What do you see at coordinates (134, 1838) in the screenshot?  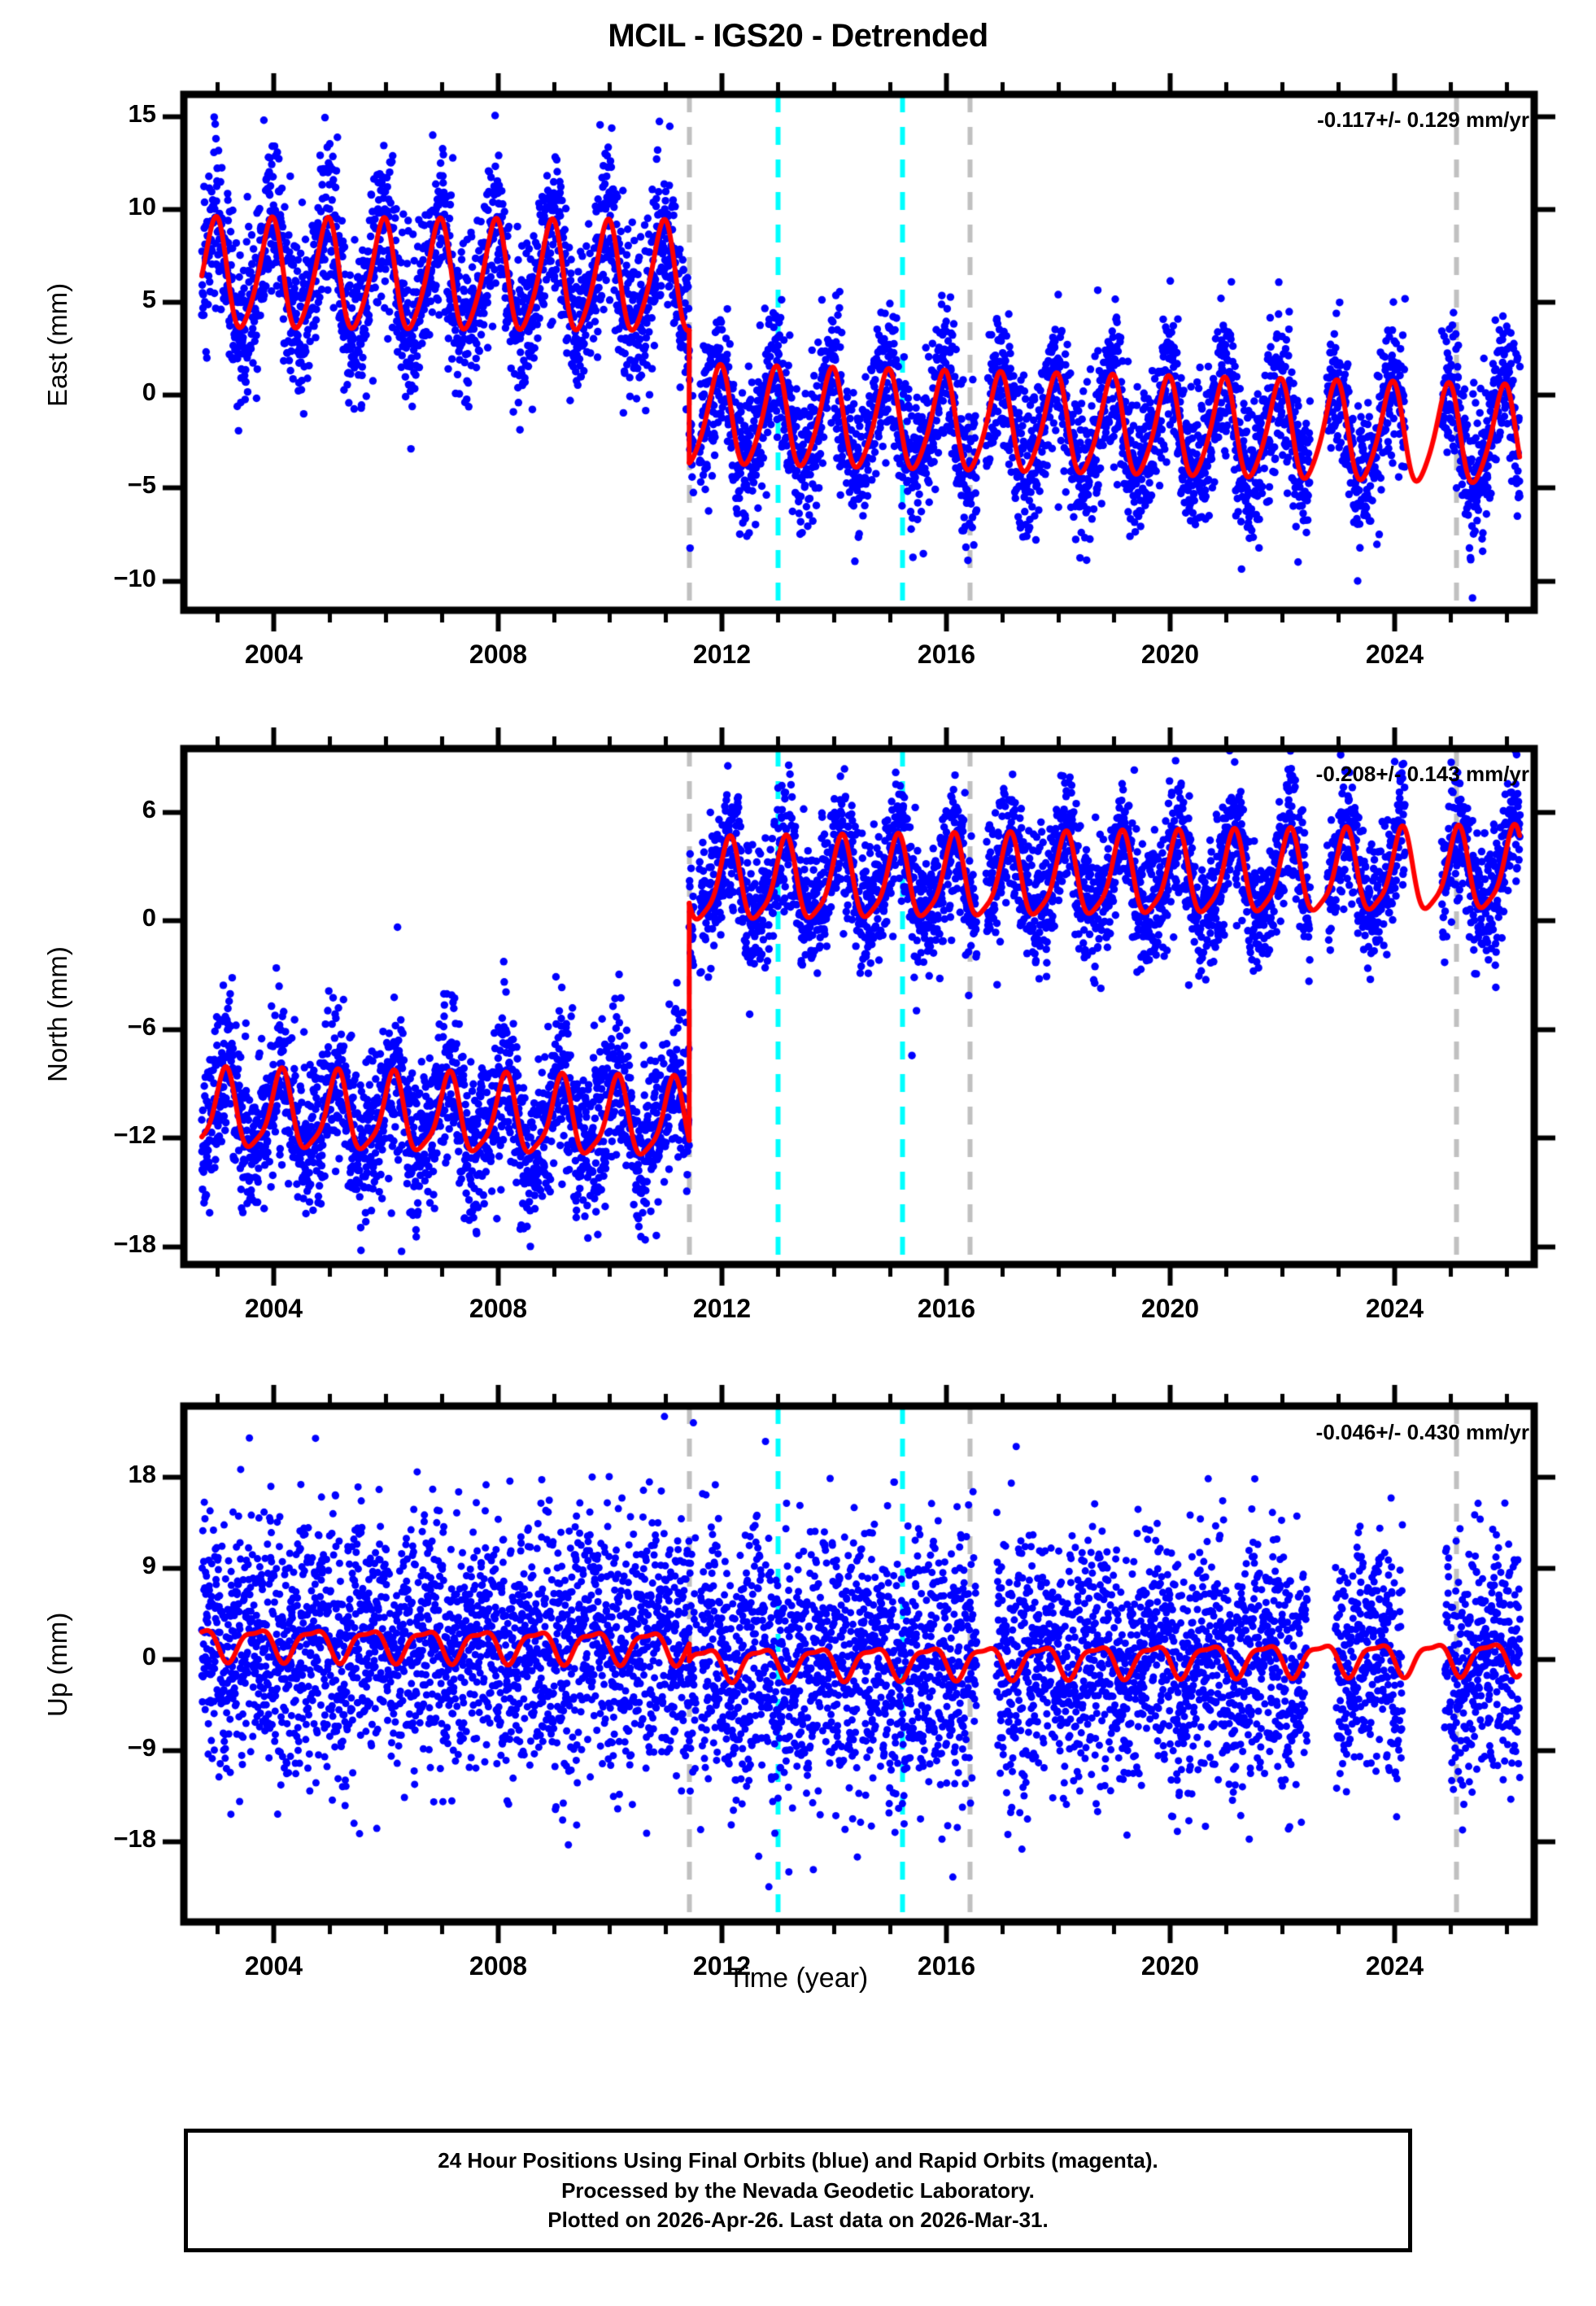 I see `y-tick-label-up-0: −18` at bounding box center [134, 1838].